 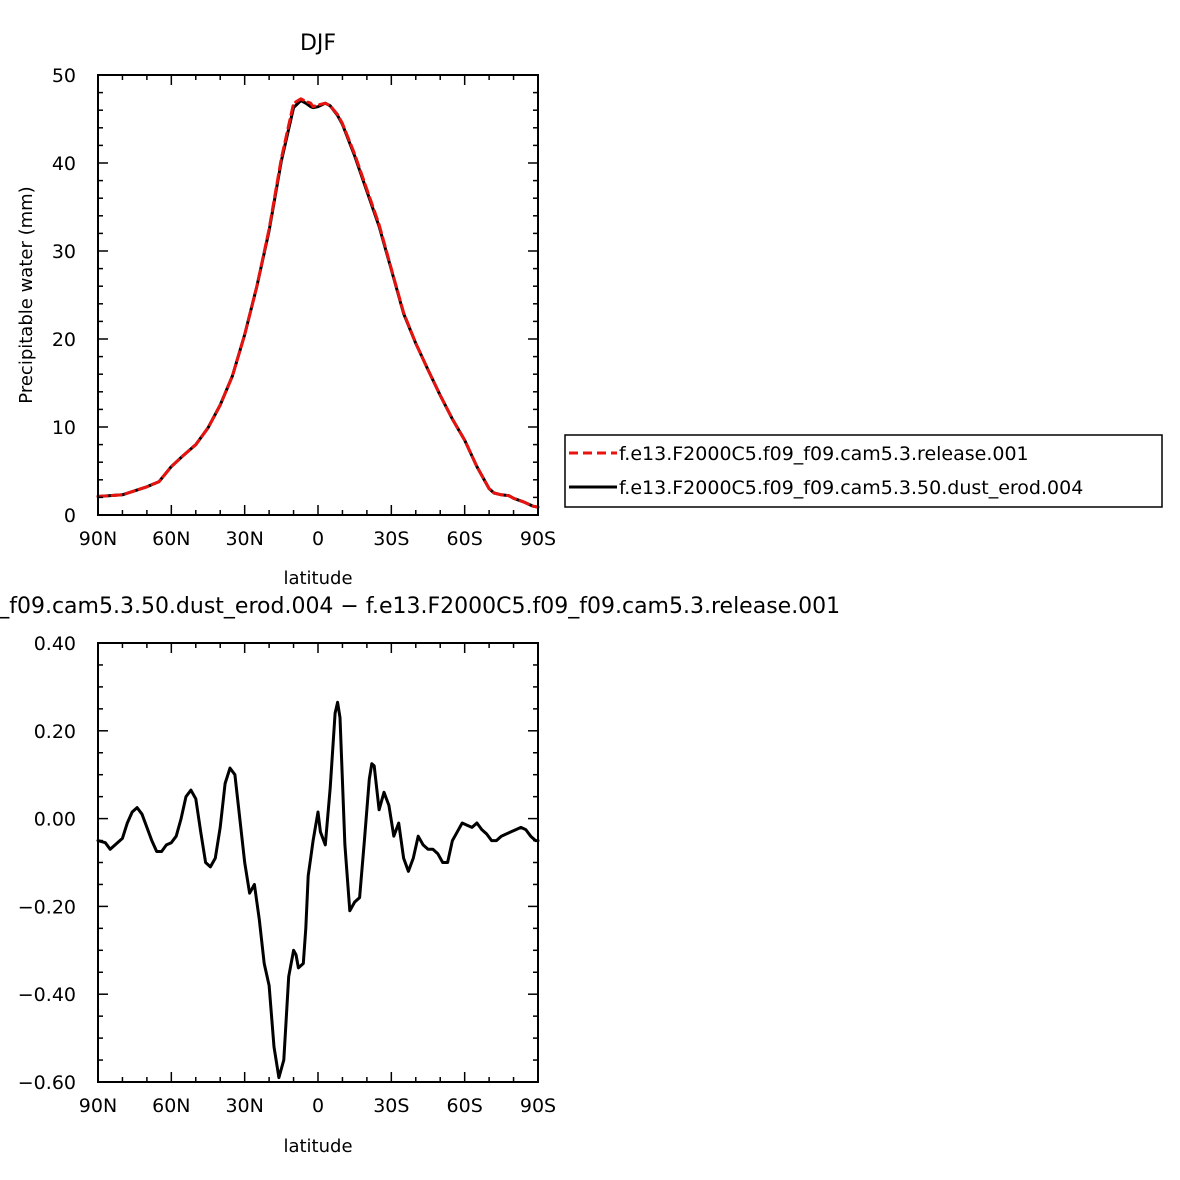 I want to click on bottom-y-tick-label: −0.60, so click(x=47, y=1083).